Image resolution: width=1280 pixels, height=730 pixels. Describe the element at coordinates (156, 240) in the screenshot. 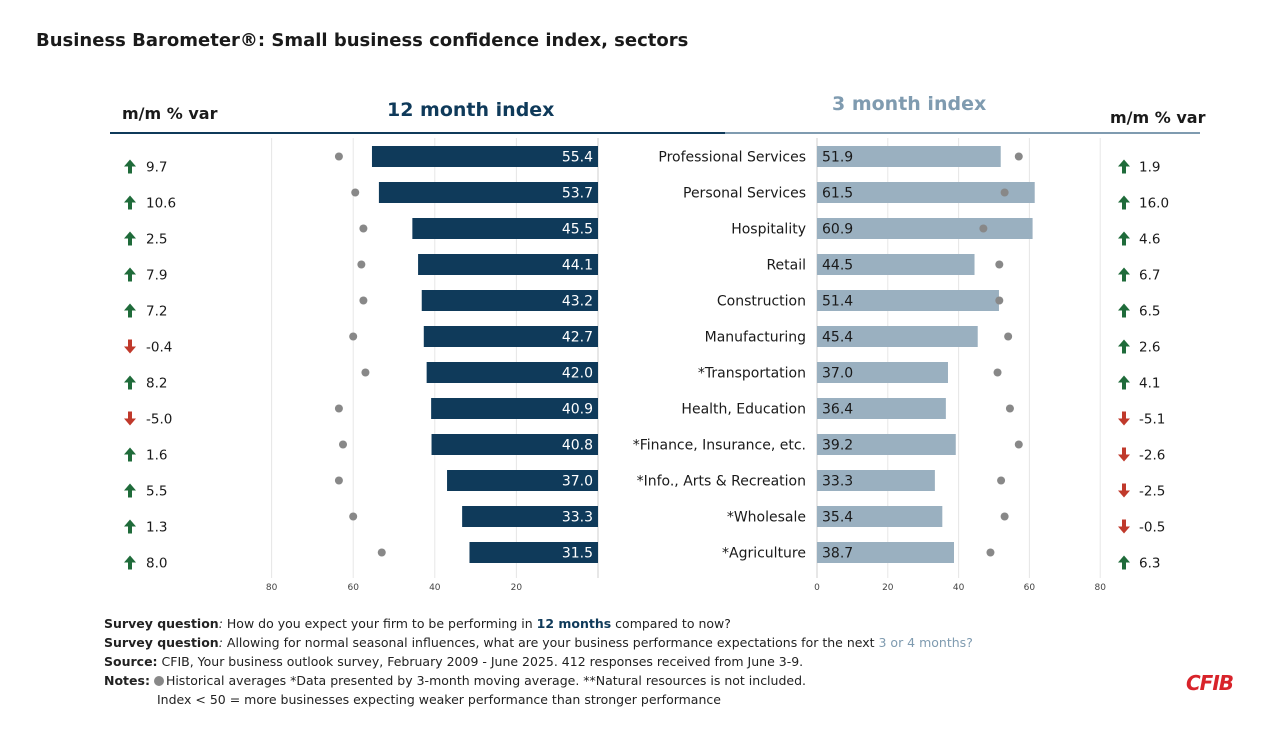

I see `var-label-12m: 2.5` at that location.